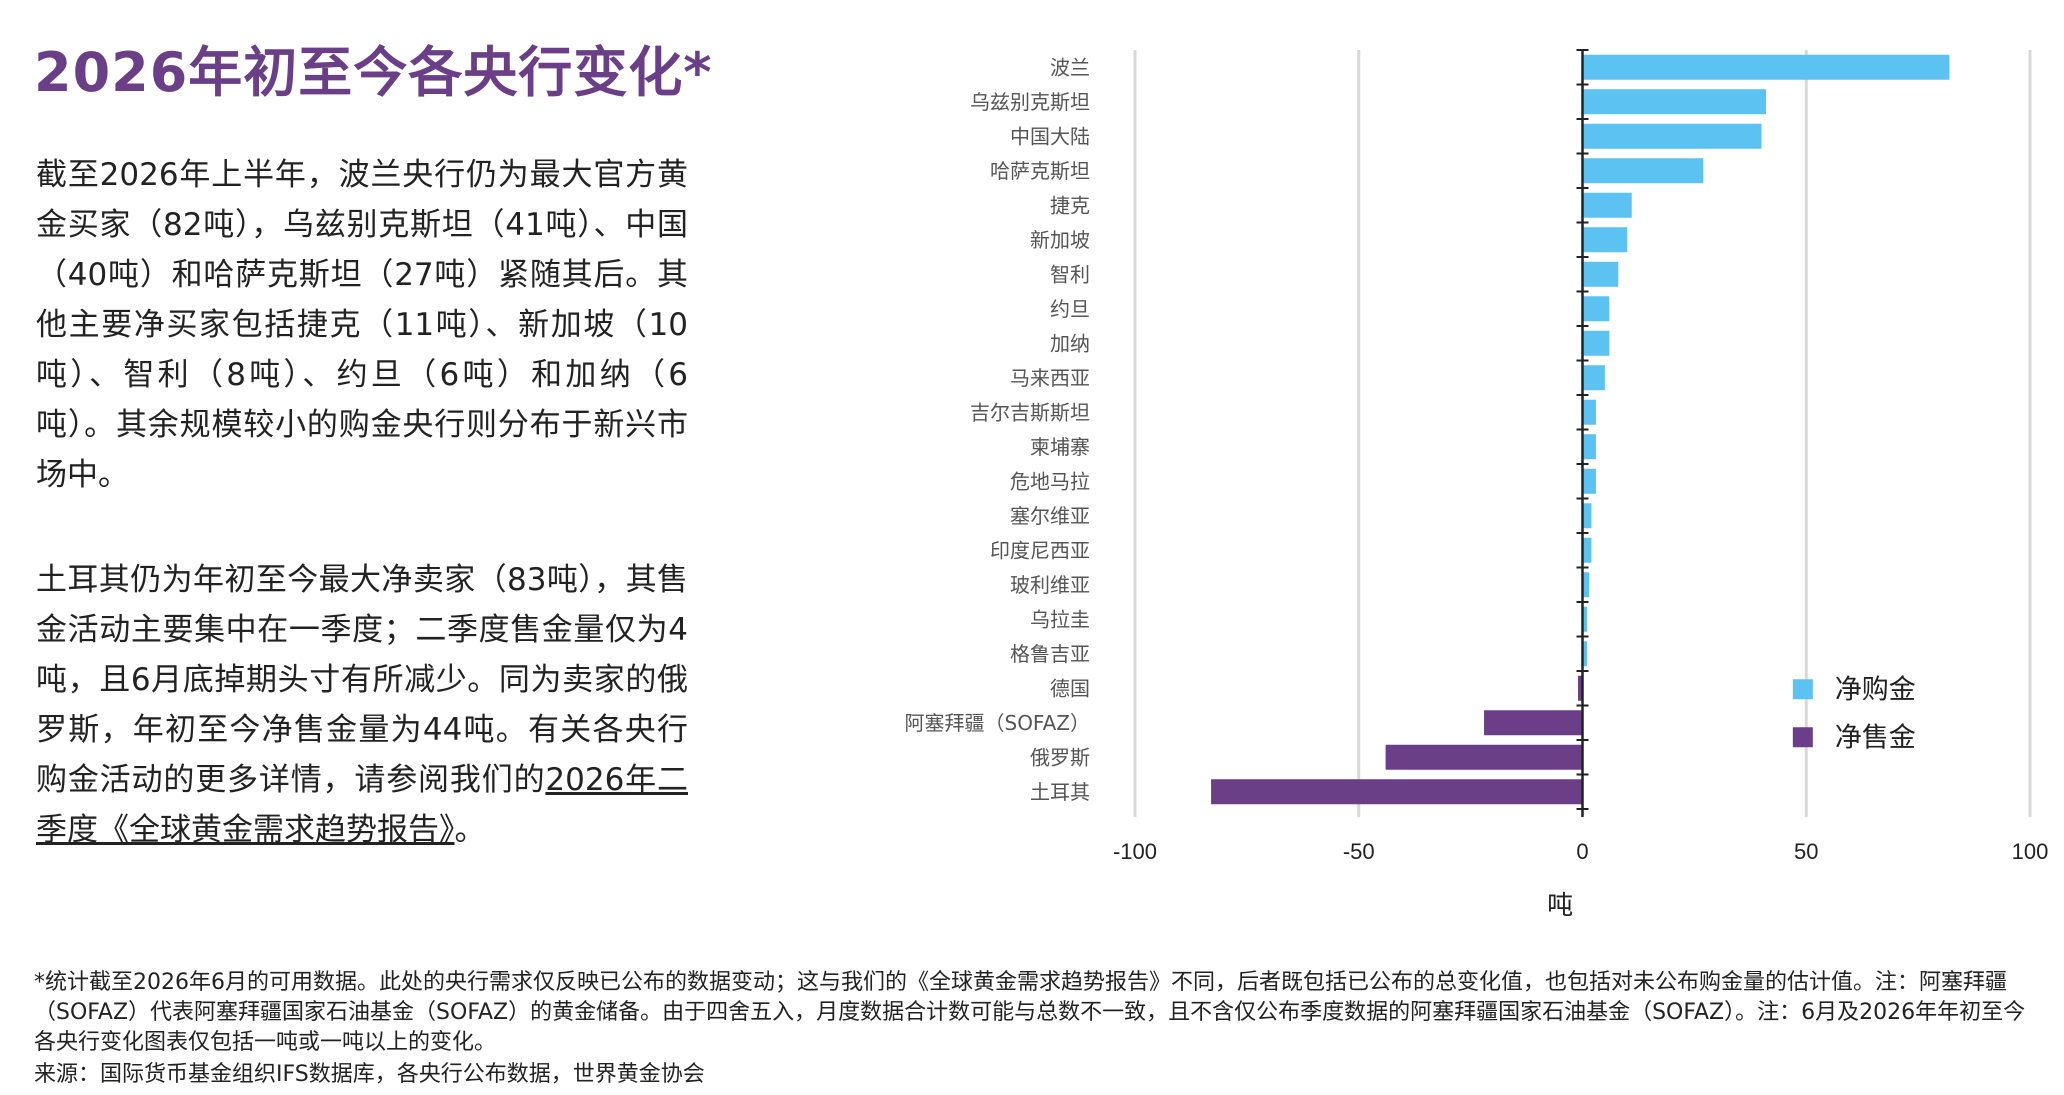 The height and width of the screenshot is (1095, 2064). I want to click on category-label: 印度尼西亚, so click(1040, 550).